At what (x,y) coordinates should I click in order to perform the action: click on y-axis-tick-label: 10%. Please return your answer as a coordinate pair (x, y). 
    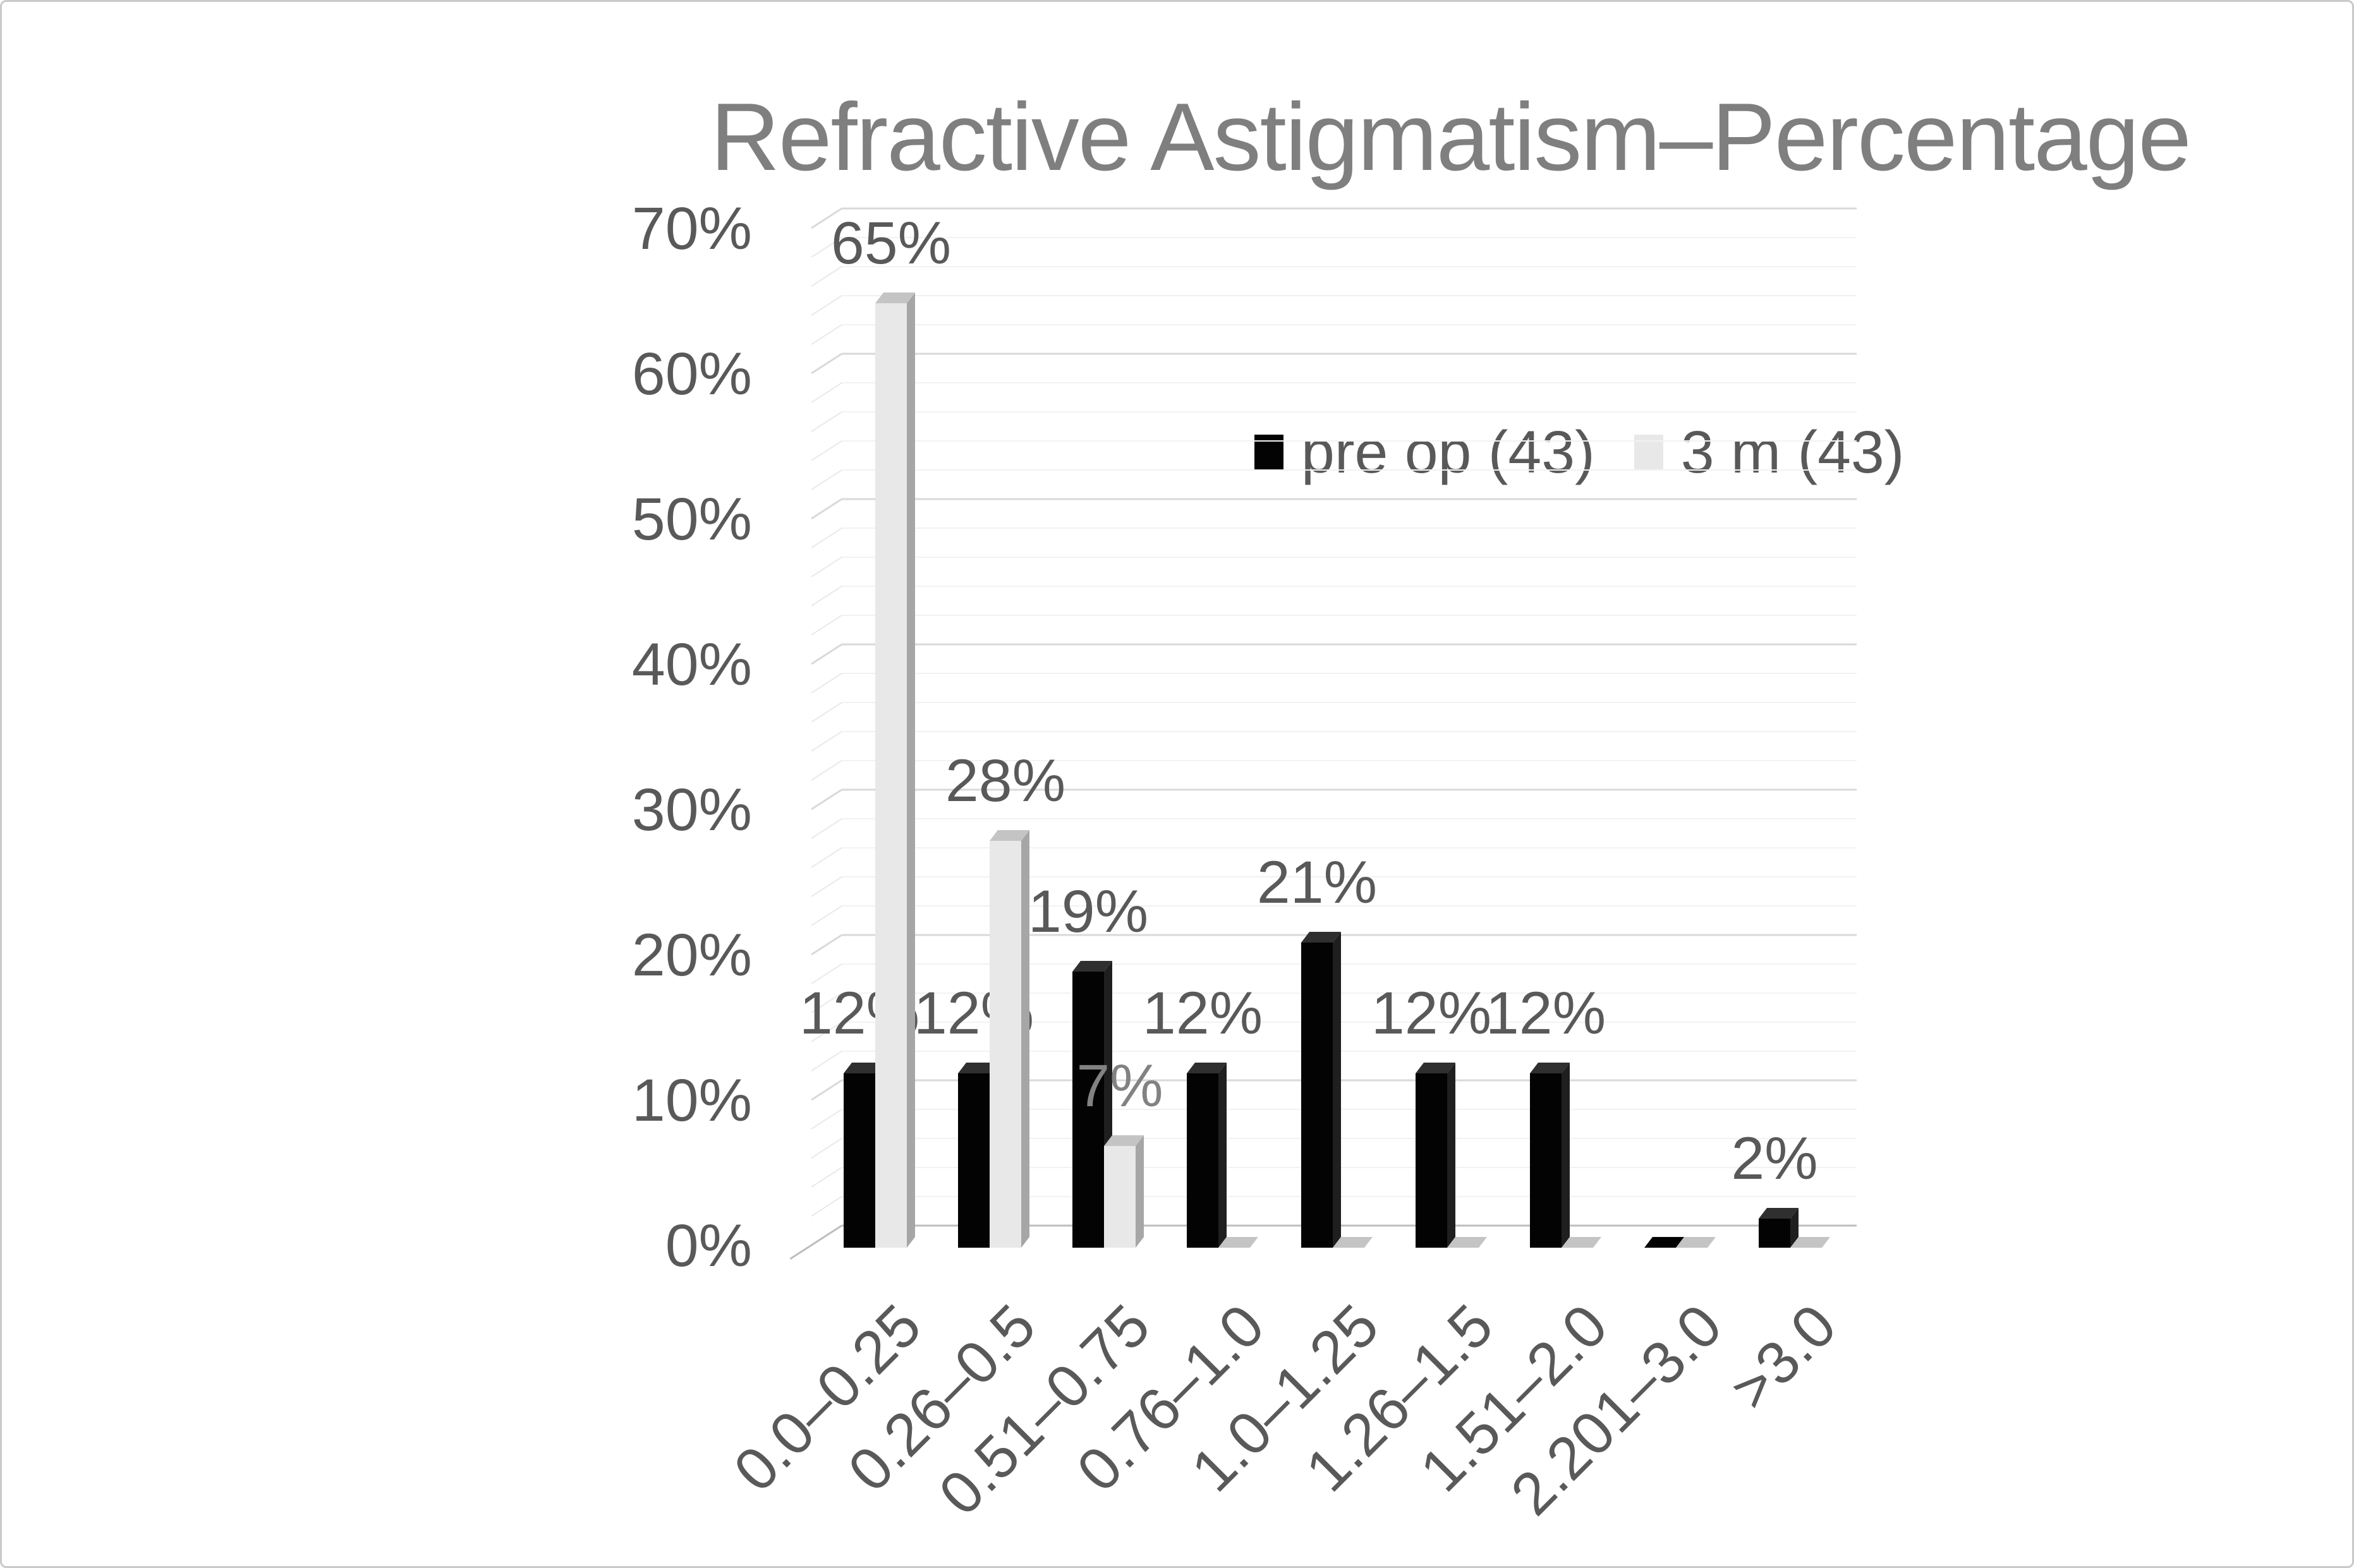
    Looking at the image, I should click on (692, 1100).